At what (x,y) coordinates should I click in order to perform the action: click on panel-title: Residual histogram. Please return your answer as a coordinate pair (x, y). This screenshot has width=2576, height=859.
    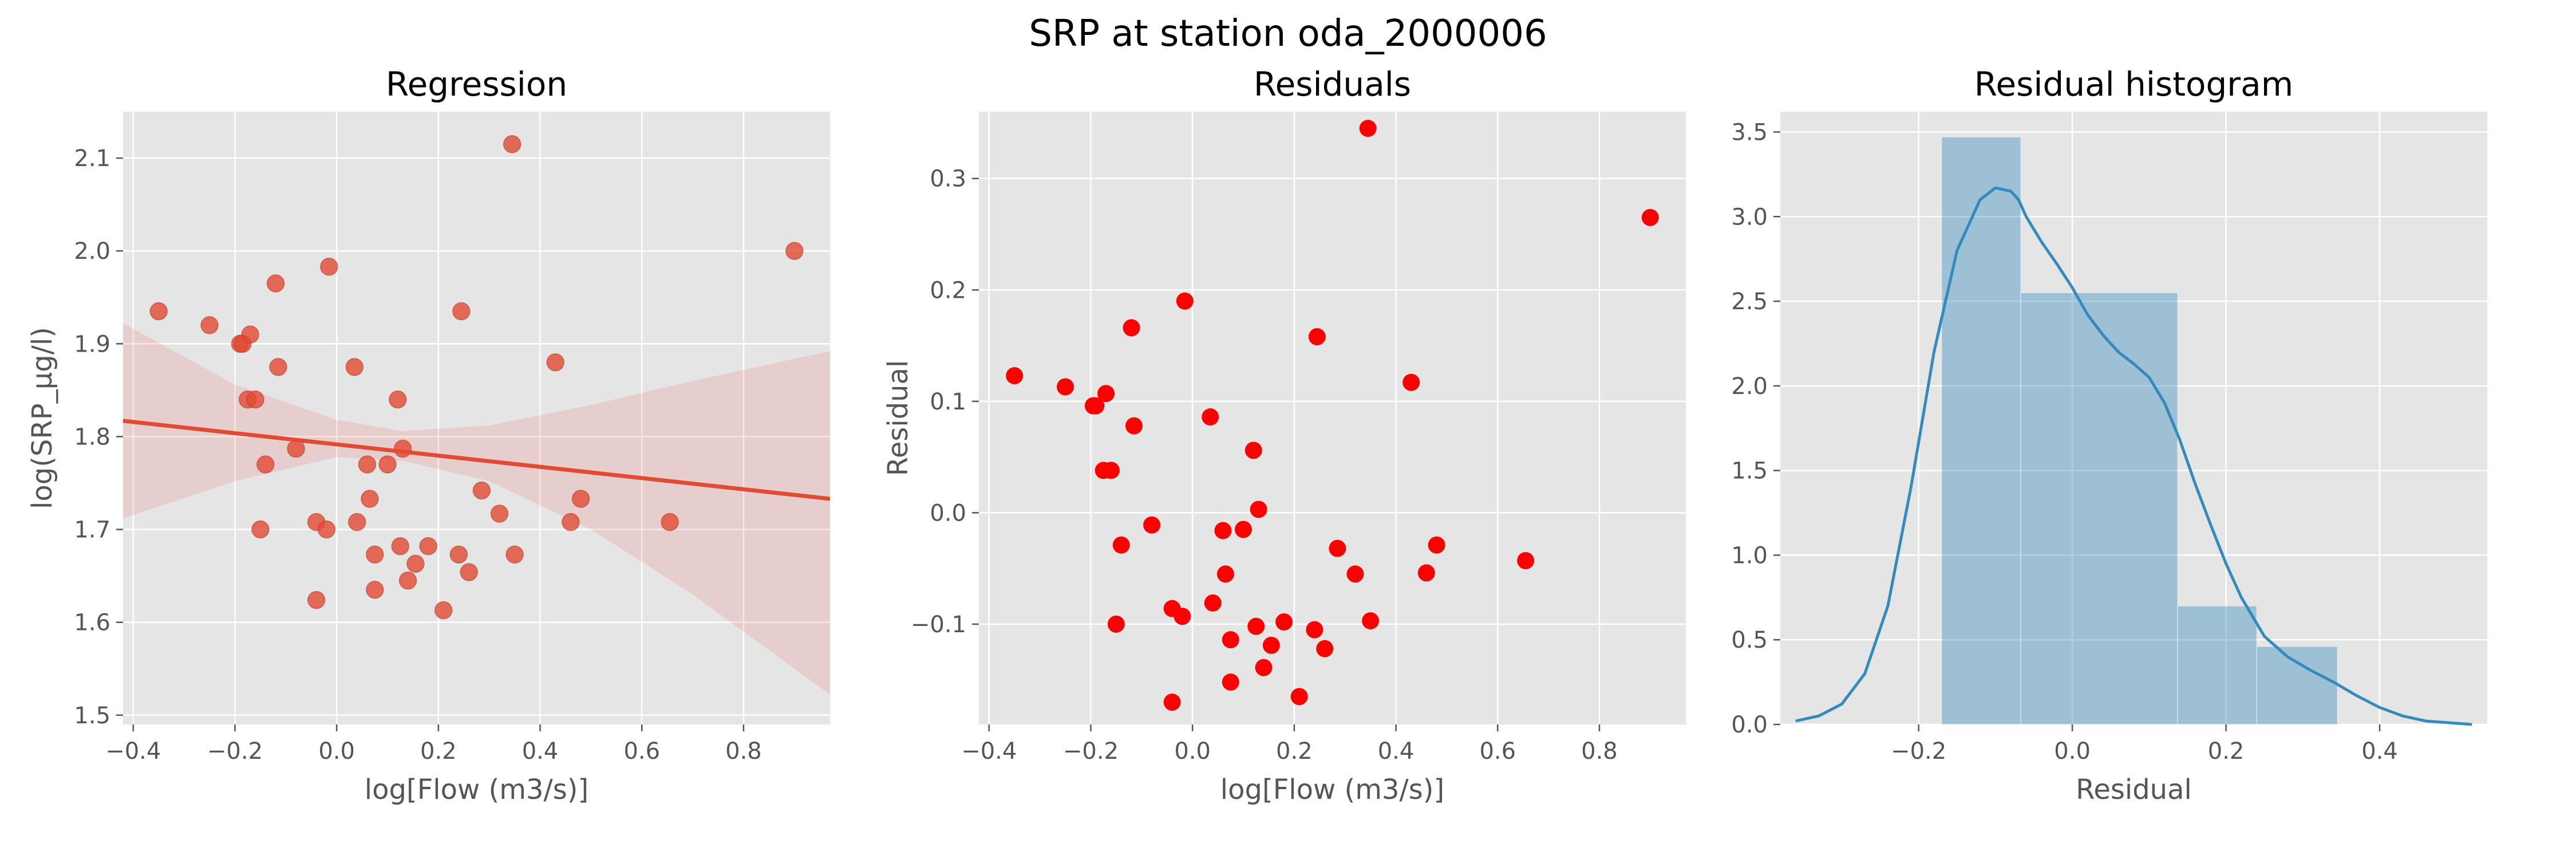
    Looking at the image, I should click on (2133, 84).